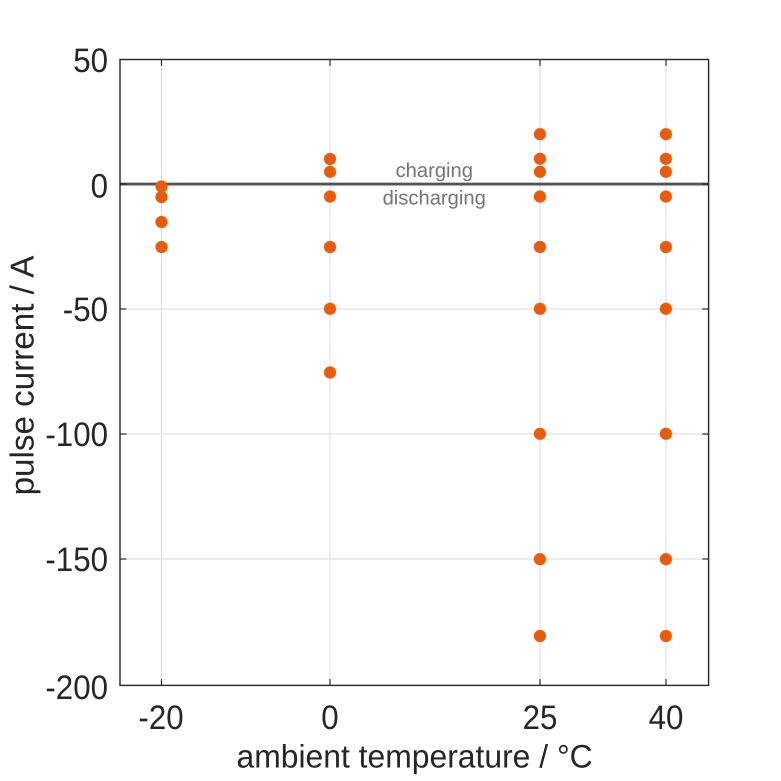 The height and width of the screenshot is (781, 781). Describe the element at coordinates (666, 718) in the screenshot. I see `svg-text: 40` at that location.